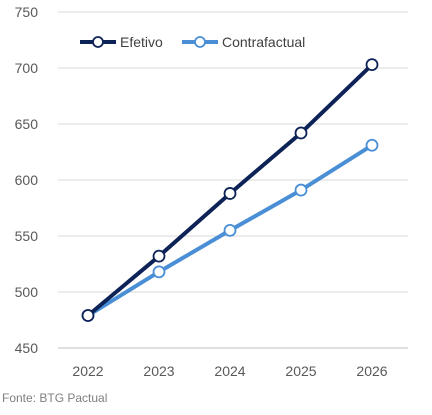 The height and width of the screenshot is (415, 432). I want to click on x-axis-tick-labels: 2022 2023 2024 2025 2026, so click(229, 371).